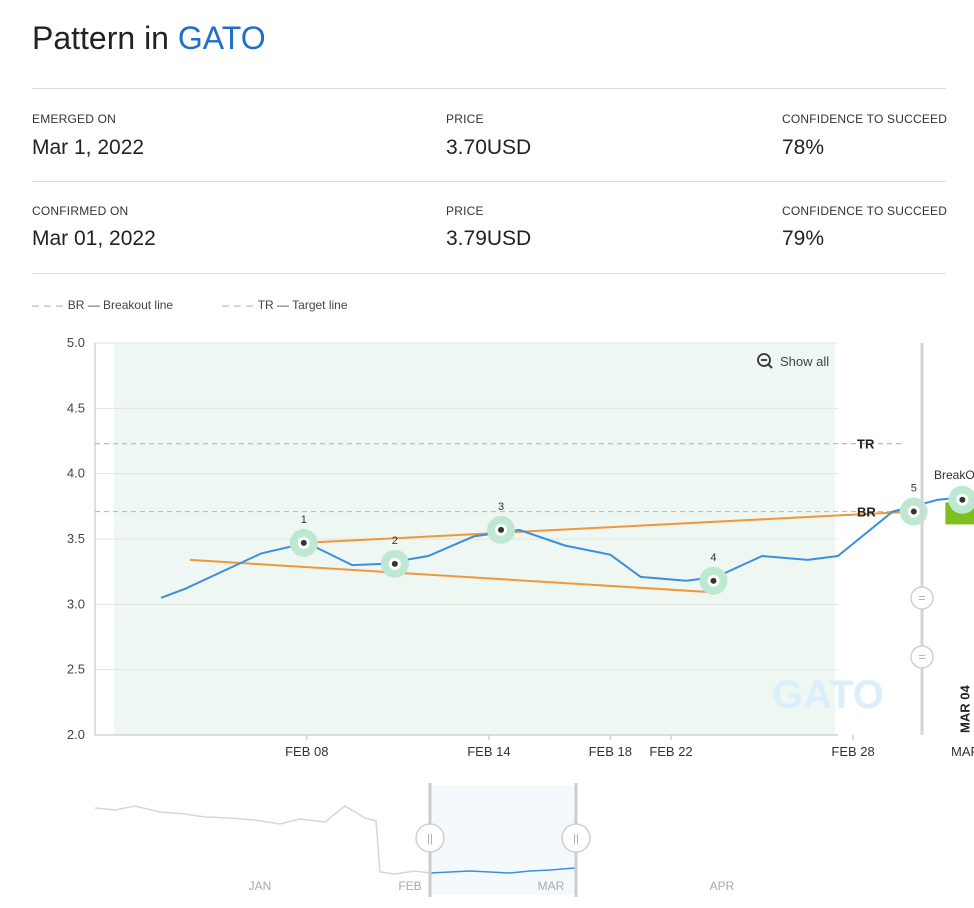 Image resolution: width=974 pixels, height=908 pixels. Describe the element at coordinates (221, 38) in the screenshot. I see `ticker-symbol: GATO` at that location.